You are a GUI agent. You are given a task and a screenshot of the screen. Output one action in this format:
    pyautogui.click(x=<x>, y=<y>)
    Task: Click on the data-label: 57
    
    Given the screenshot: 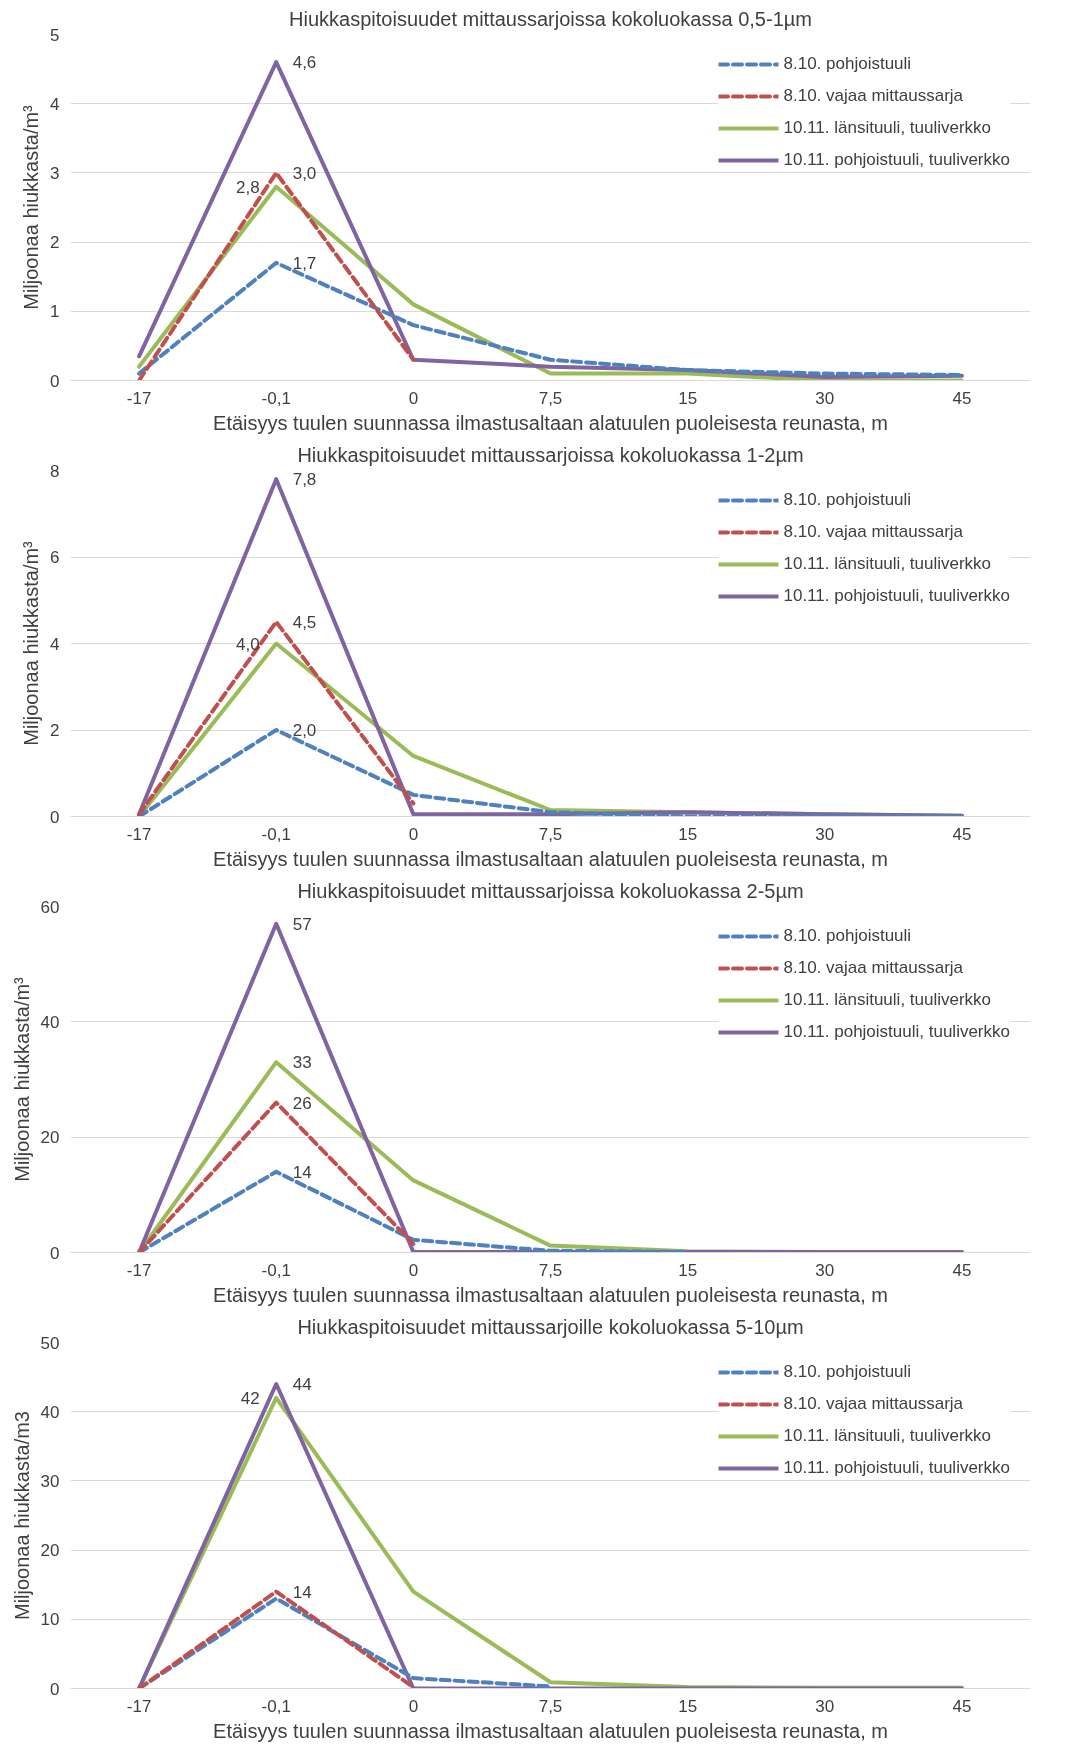 What is the action you would take?
    pyautogui.click(x=302, y=924)
    